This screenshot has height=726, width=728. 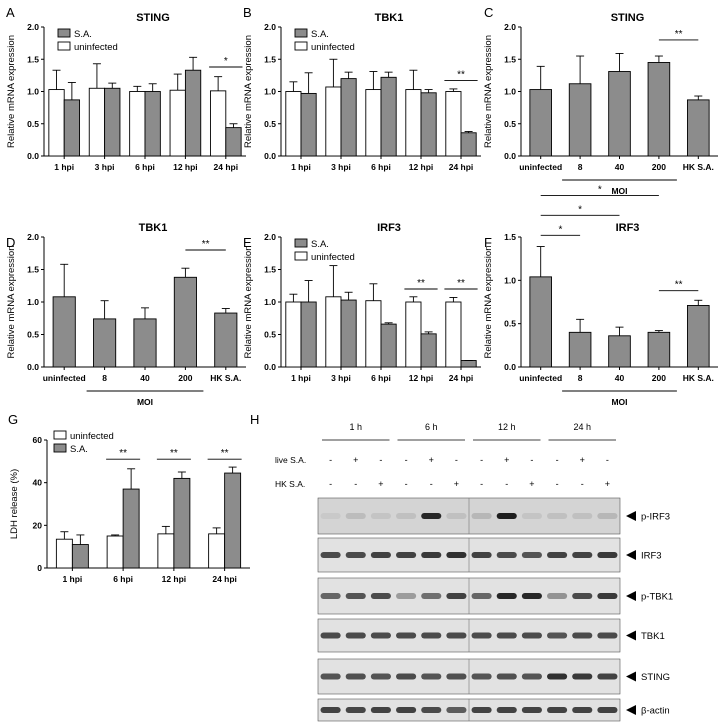 What do you see at coordinates (145, 167) in the screenshot?
I see `x-tick-label: 6 hpi` at bounding box center [145, 167].